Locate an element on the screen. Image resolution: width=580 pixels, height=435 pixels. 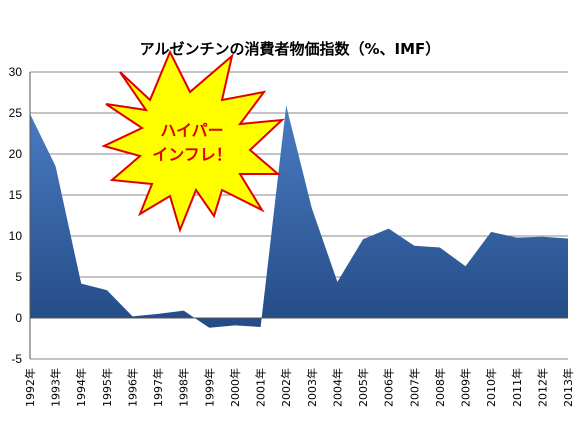
x-tick-label: 1998年 is located at coordinates (184, 387).